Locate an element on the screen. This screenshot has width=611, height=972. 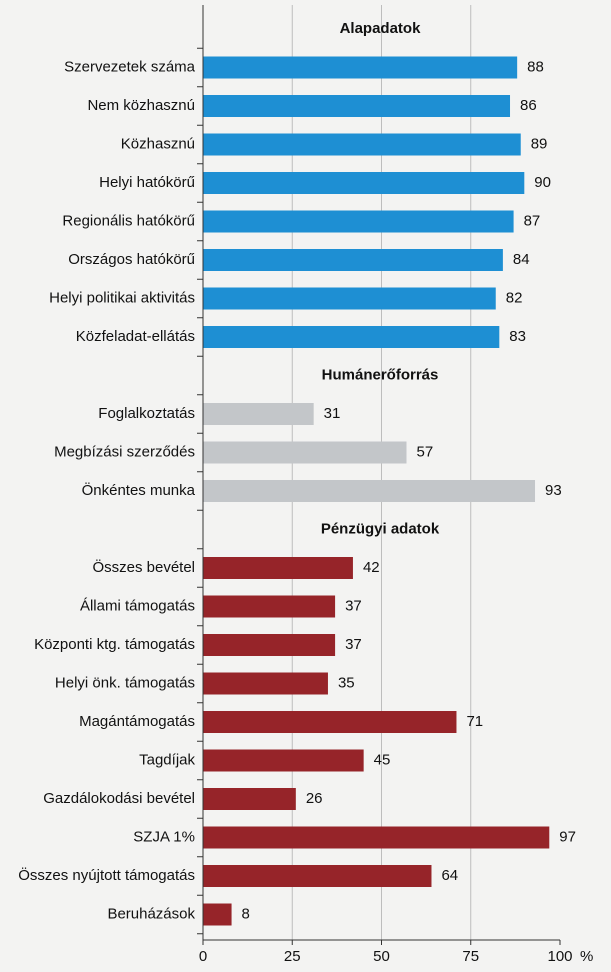
y-tick-label: Helyi politikai aktivitás is located at coordinates (122, 297).